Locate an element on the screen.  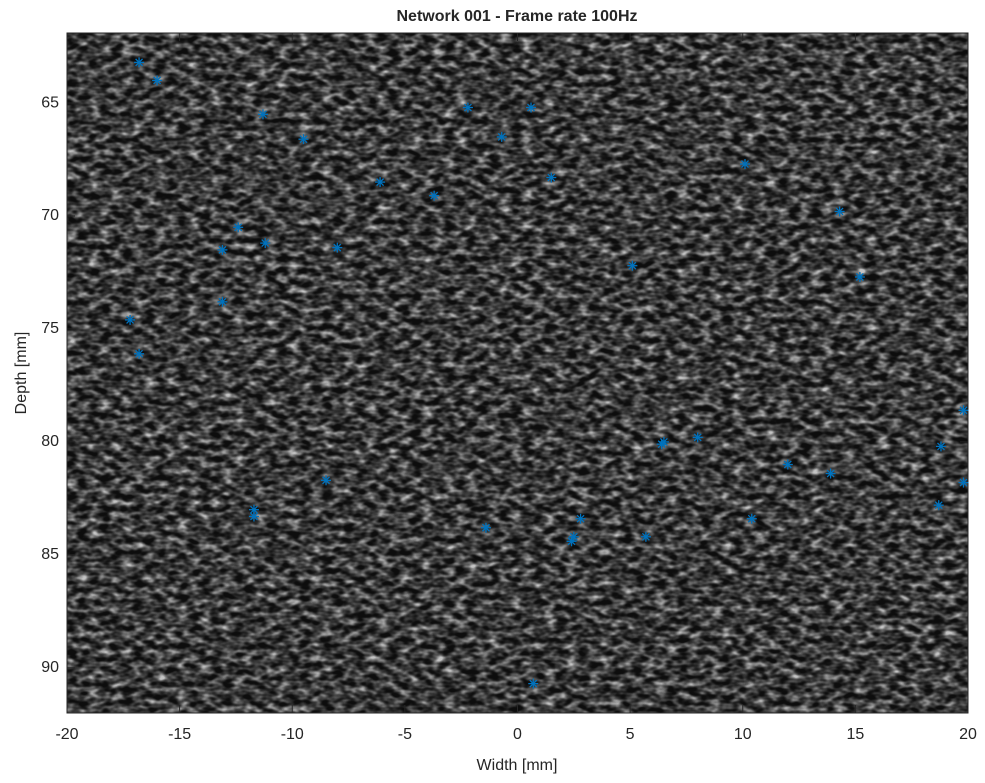
y-axis-label: Depth [mm] is located at coordinates (21, 373).